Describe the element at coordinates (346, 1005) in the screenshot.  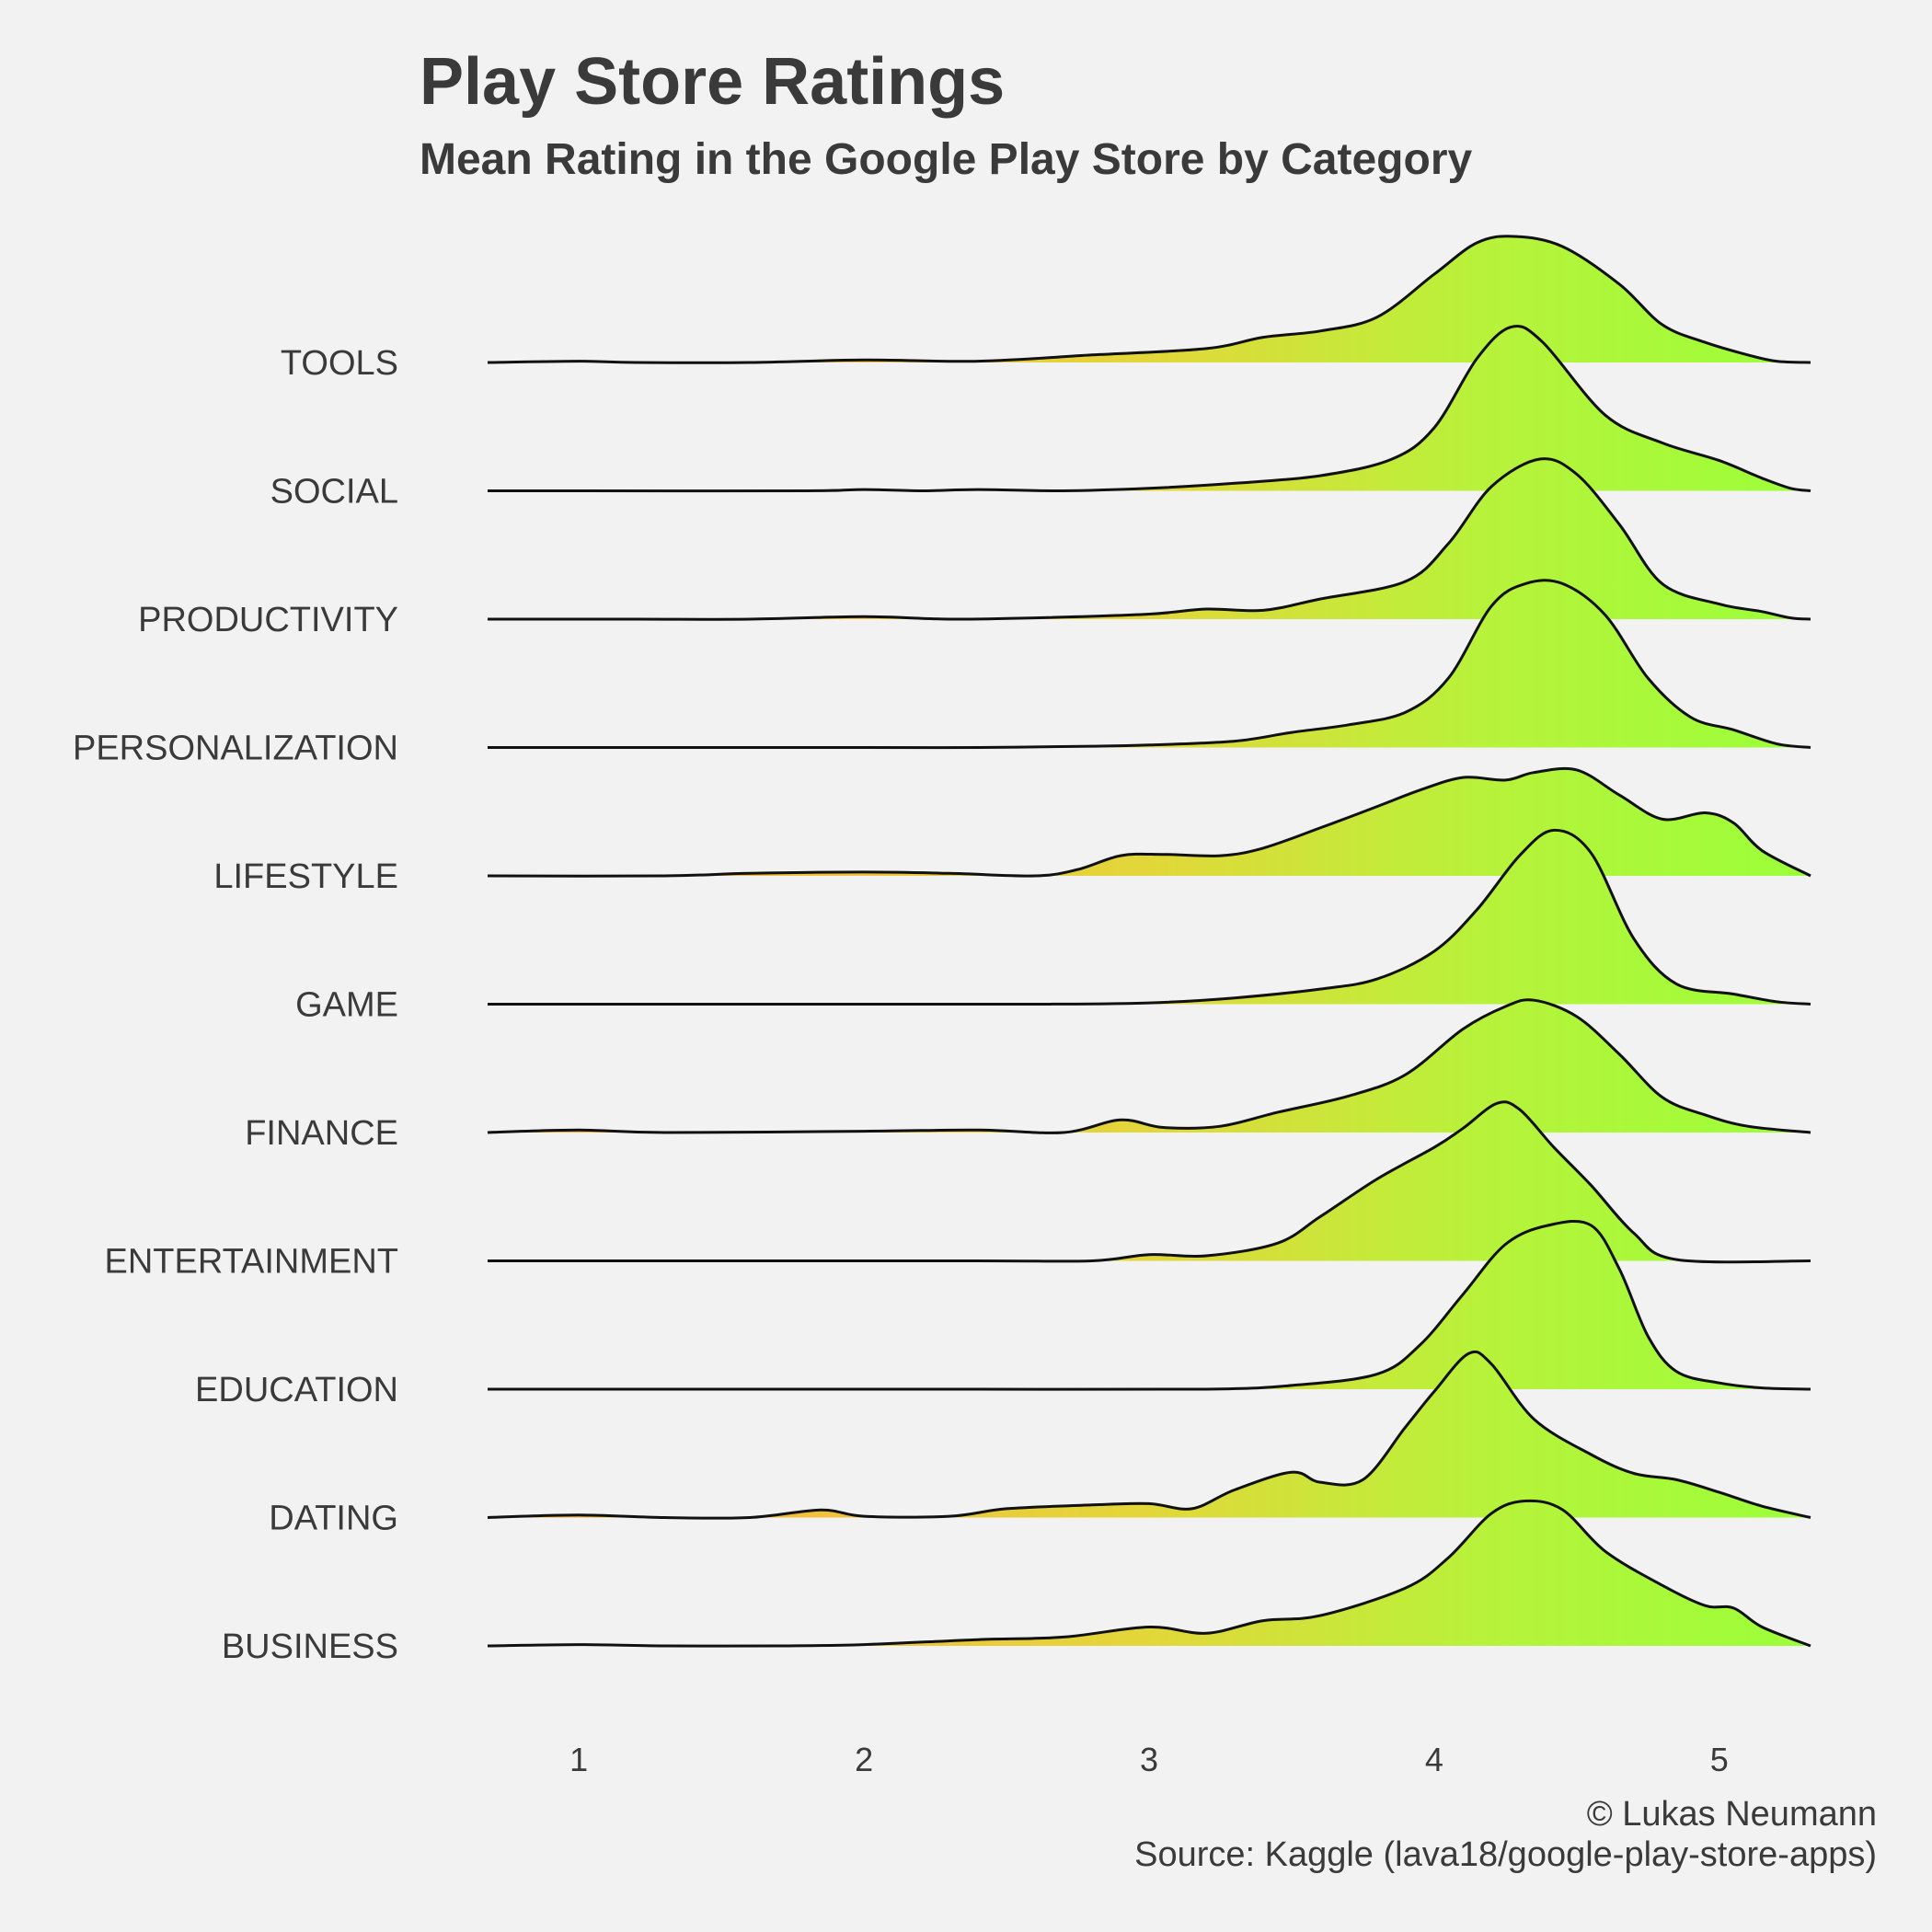
I see `category-label-game: GAME` at that location.